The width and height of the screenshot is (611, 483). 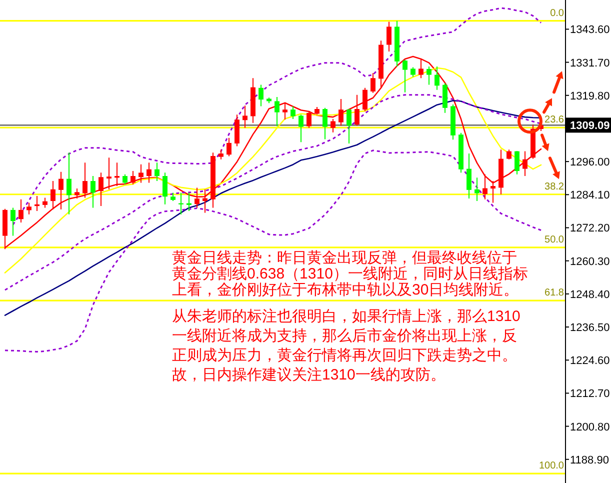 I want to click on annotation: 23.6, so click(x=554, y=120).